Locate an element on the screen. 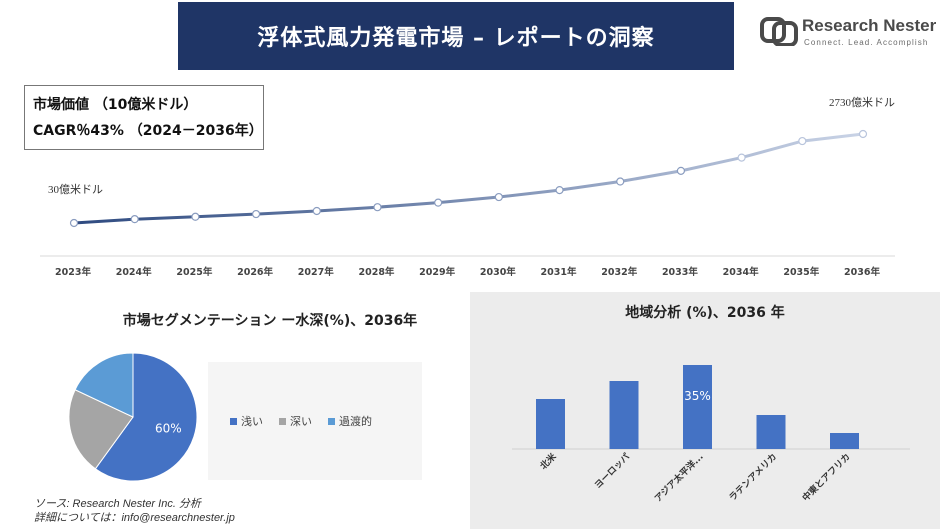 This screenshot has height=529, width=940. segmentation-chart-title: 市場セグメンテーション ー水深(%)、2036年 is located at coordinates (270, 321).